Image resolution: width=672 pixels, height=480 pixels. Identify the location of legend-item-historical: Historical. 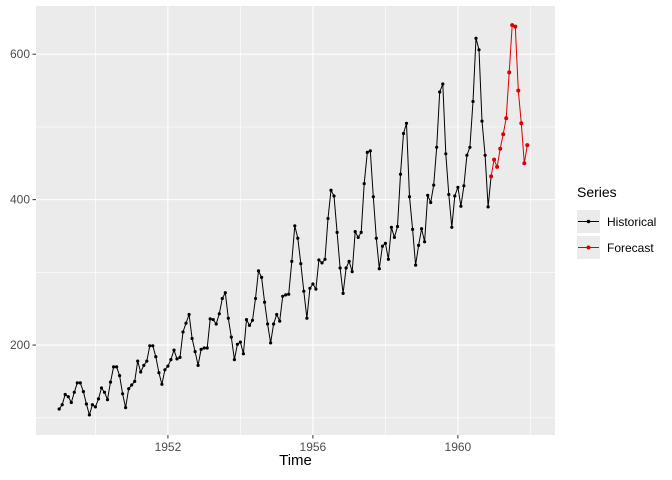
(616, 221).